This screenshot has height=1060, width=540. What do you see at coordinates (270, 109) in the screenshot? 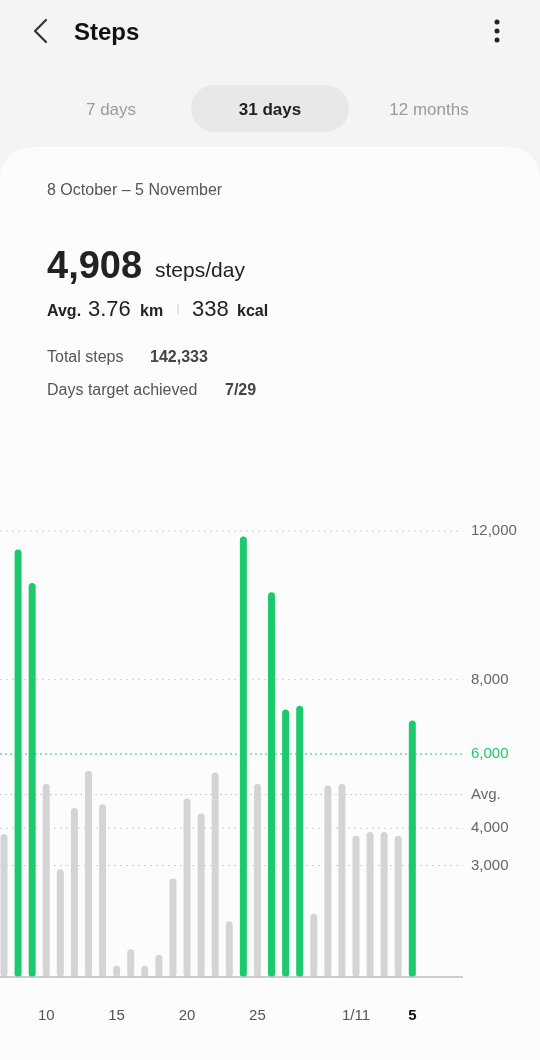
I see `text: 31 days` at bounding box center [270, 109].